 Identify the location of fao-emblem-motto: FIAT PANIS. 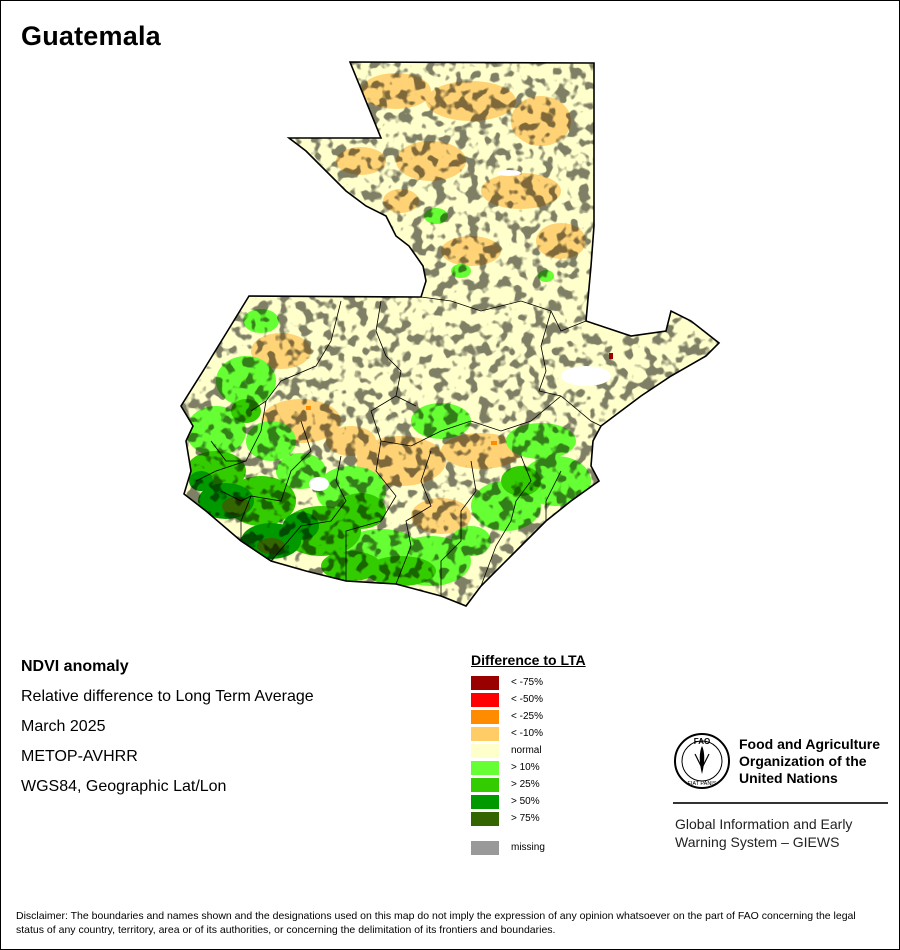
(701, 784).